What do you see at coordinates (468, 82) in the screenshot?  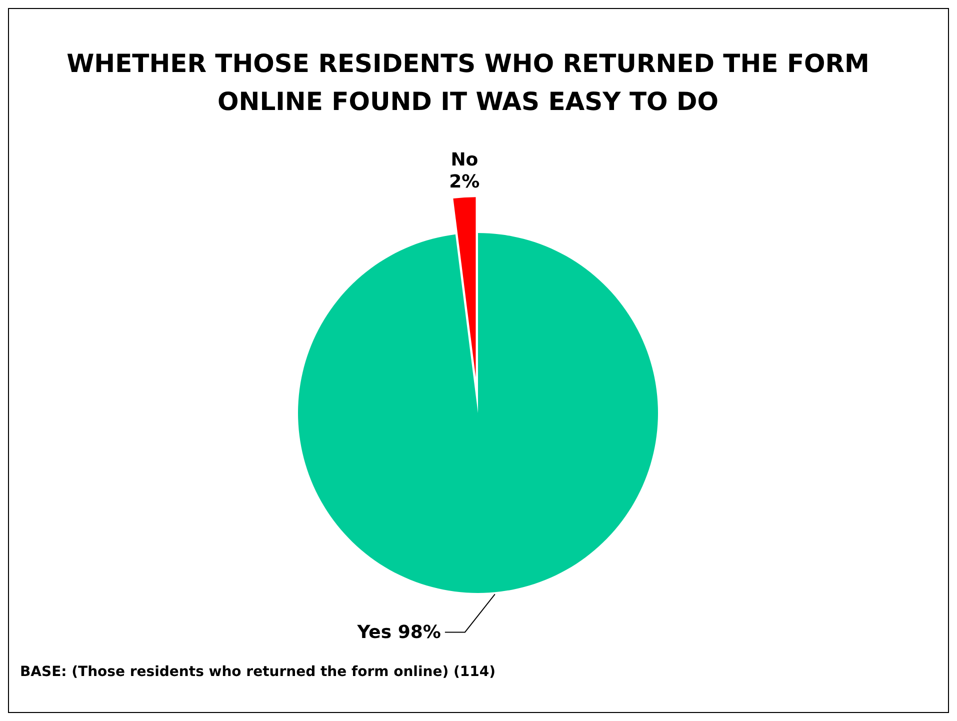 I see `chart-title: WHETHER THOSE RESIDENTS WHO RETURNED THE FORM ONLINE FOUND IT WAS EASY TO DO` at bounding box center [468, 82].